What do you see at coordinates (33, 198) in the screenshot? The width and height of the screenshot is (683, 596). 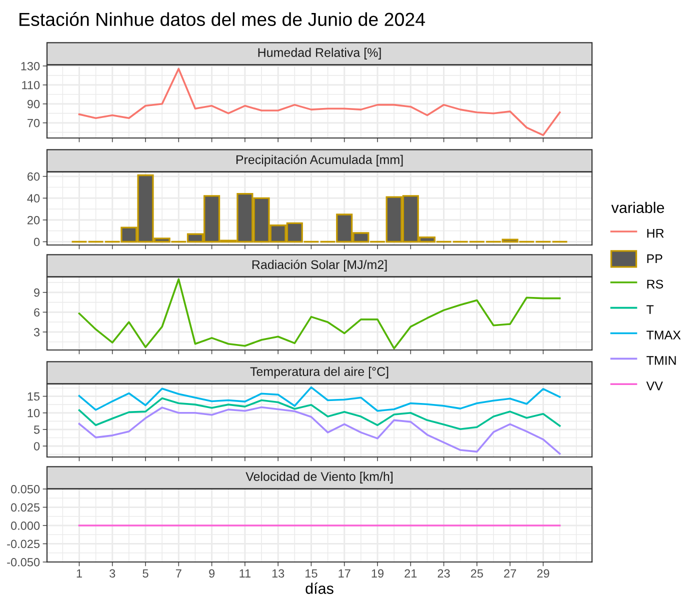 I see `y-tick-label: 40` at bounding box center [33, 198].